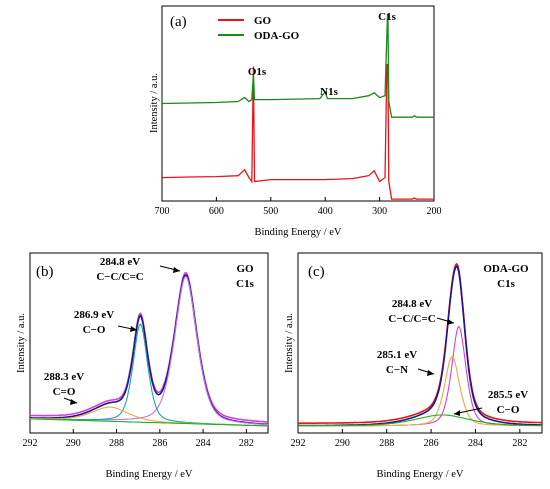 This screenshot has width=550, height=489. I want to click on series-oda-go-line, so click(297, 66).